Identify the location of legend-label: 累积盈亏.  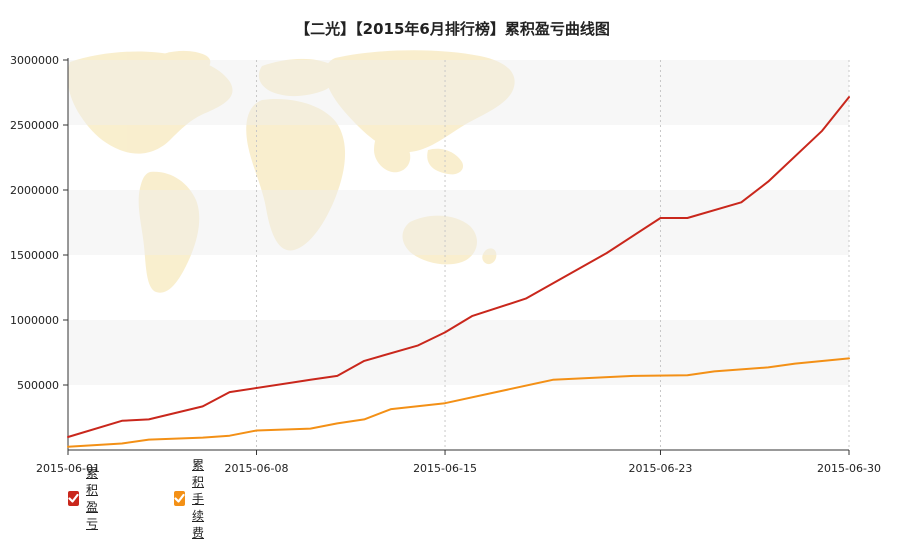
(92, 498).